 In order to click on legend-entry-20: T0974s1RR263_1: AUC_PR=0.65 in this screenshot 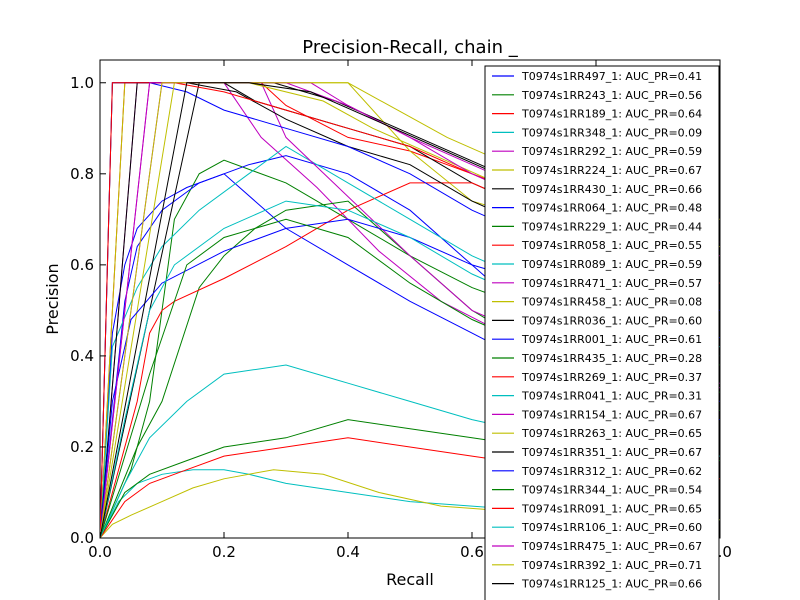, I will do `click(597, 433)`.